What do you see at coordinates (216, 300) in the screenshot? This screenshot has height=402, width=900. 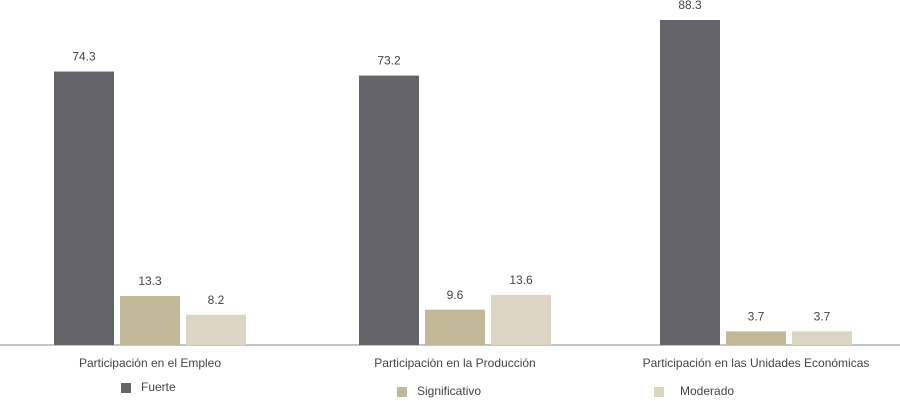 I see `value-label: 8.2` at bounding box center [216, 300].